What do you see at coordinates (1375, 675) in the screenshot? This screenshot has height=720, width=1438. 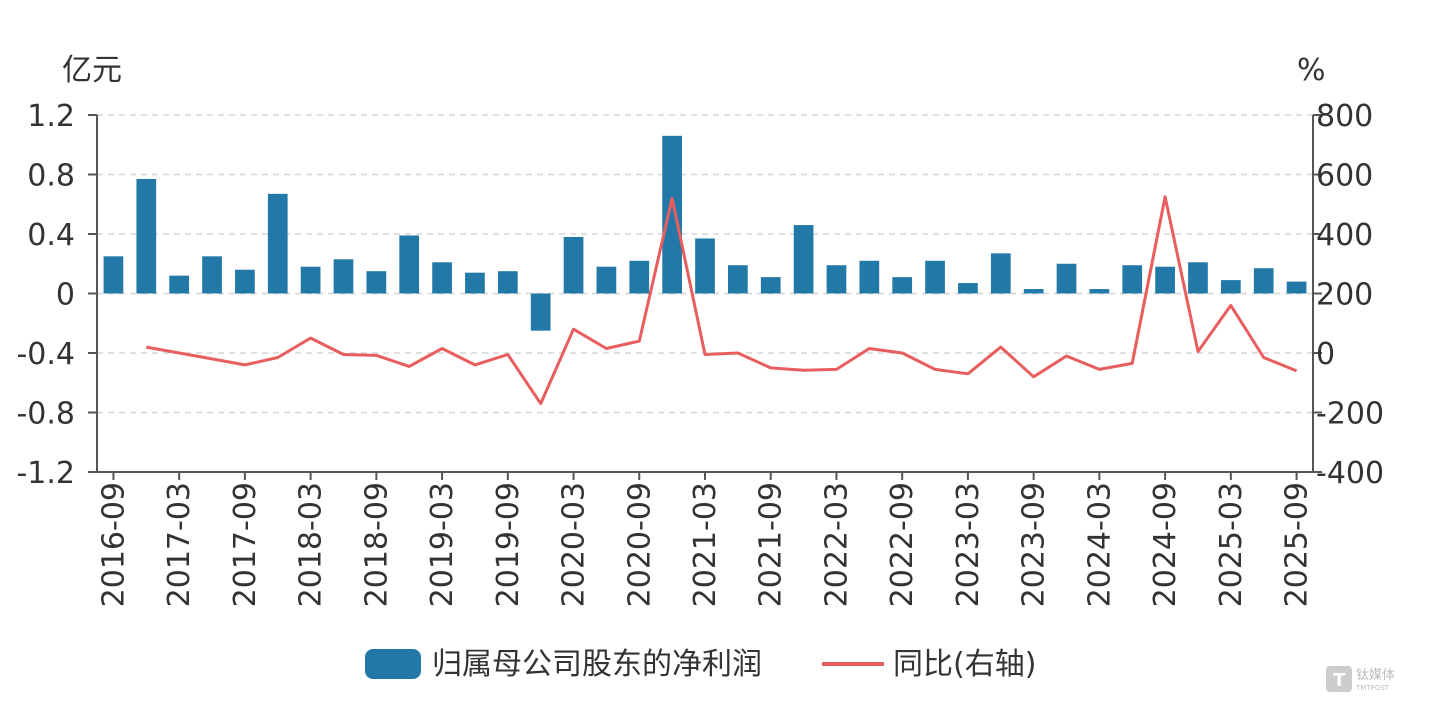 I see `watermark-text: 钛媒体` at bounding box center [1375, 675].